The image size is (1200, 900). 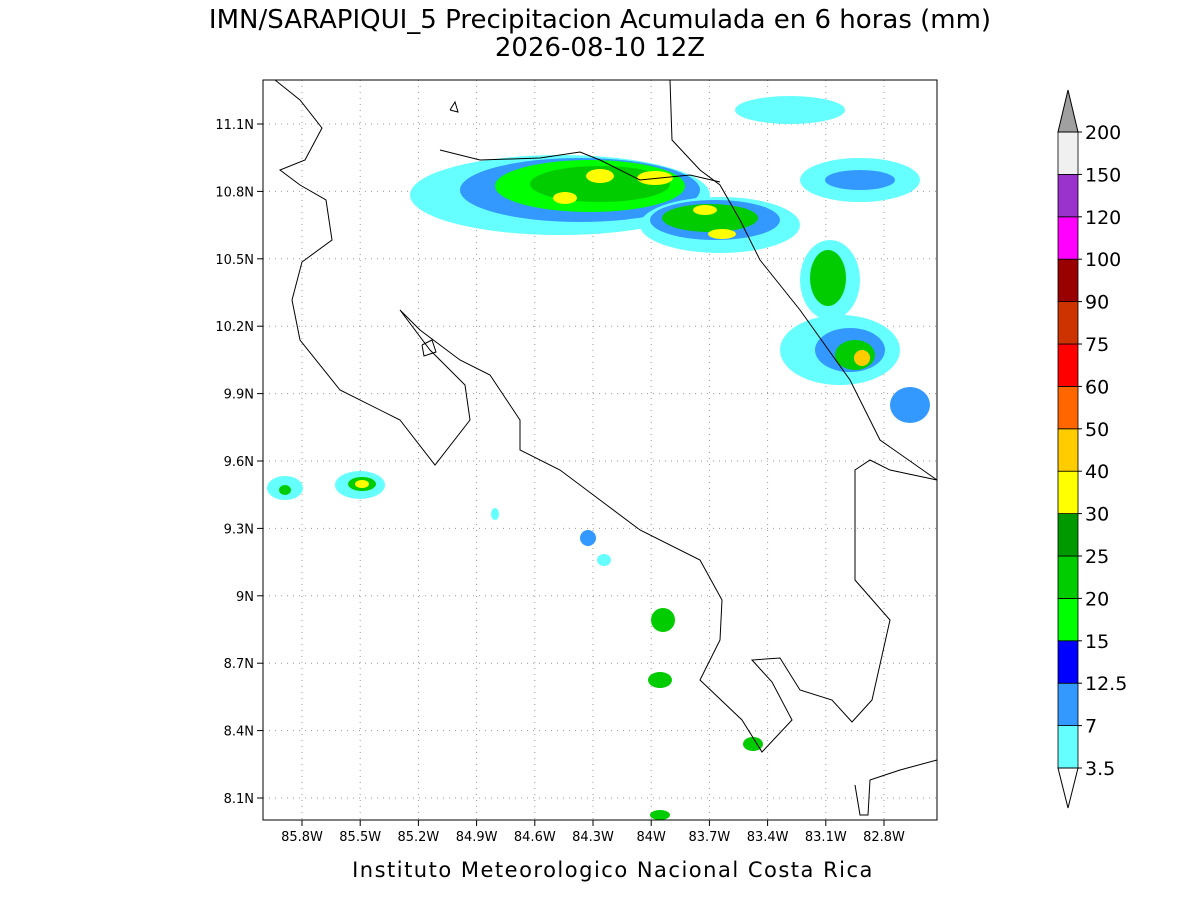 I want to click on lon-tick-label: 83.7W, so click(x=709, y=837).